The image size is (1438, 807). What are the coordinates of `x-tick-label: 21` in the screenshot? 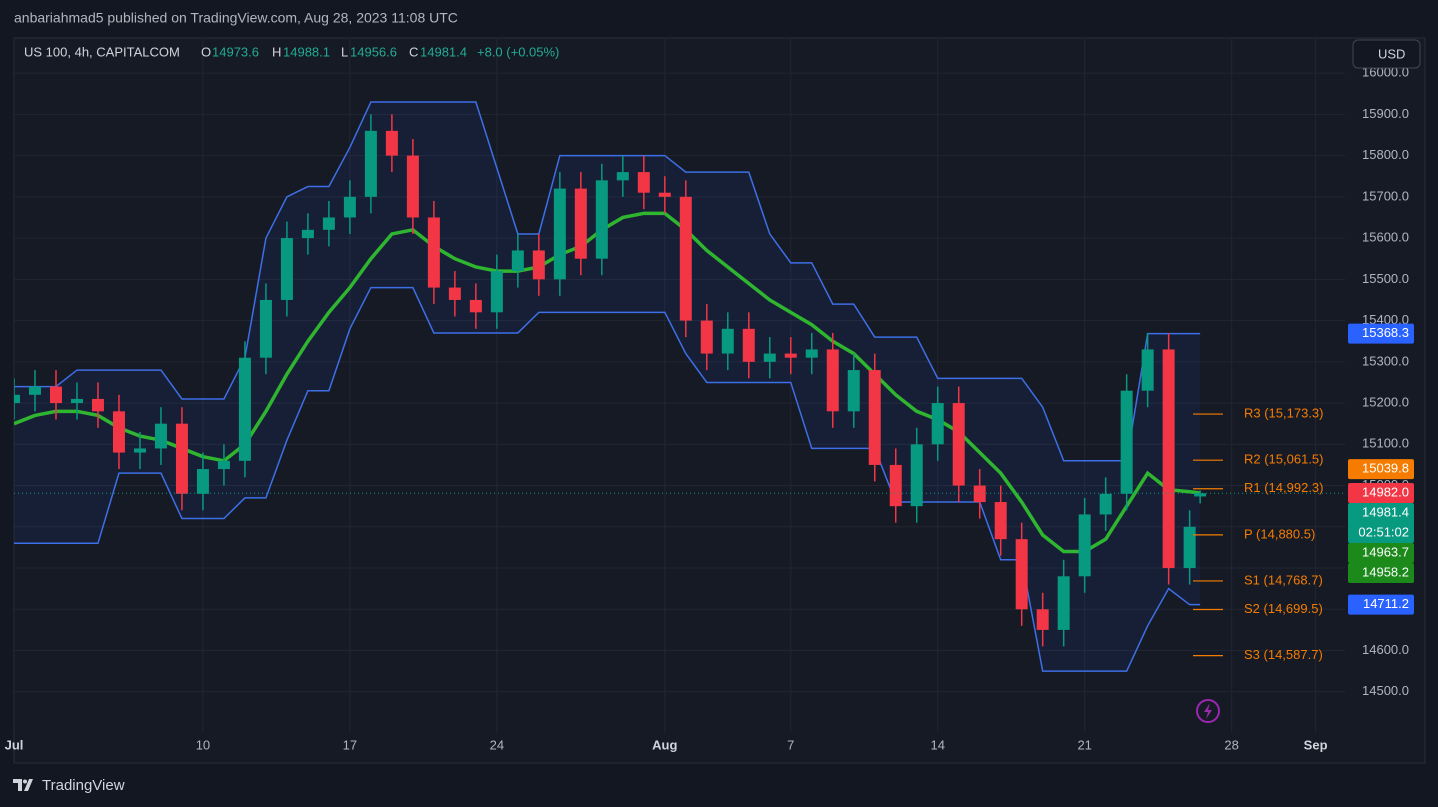 It's located at (1084, 744).